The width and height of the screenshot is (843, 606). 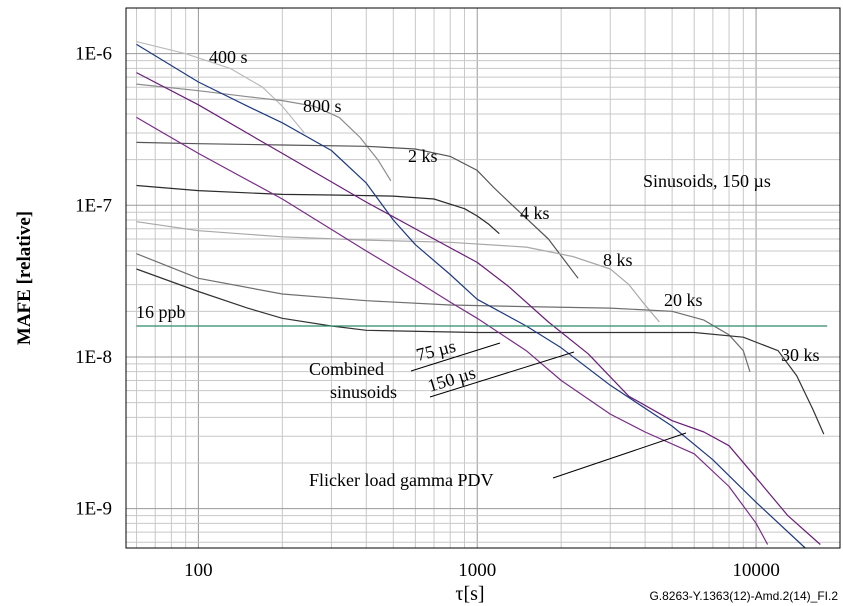 I want to click on series-line-20-ks, so click(x=443, y=312).